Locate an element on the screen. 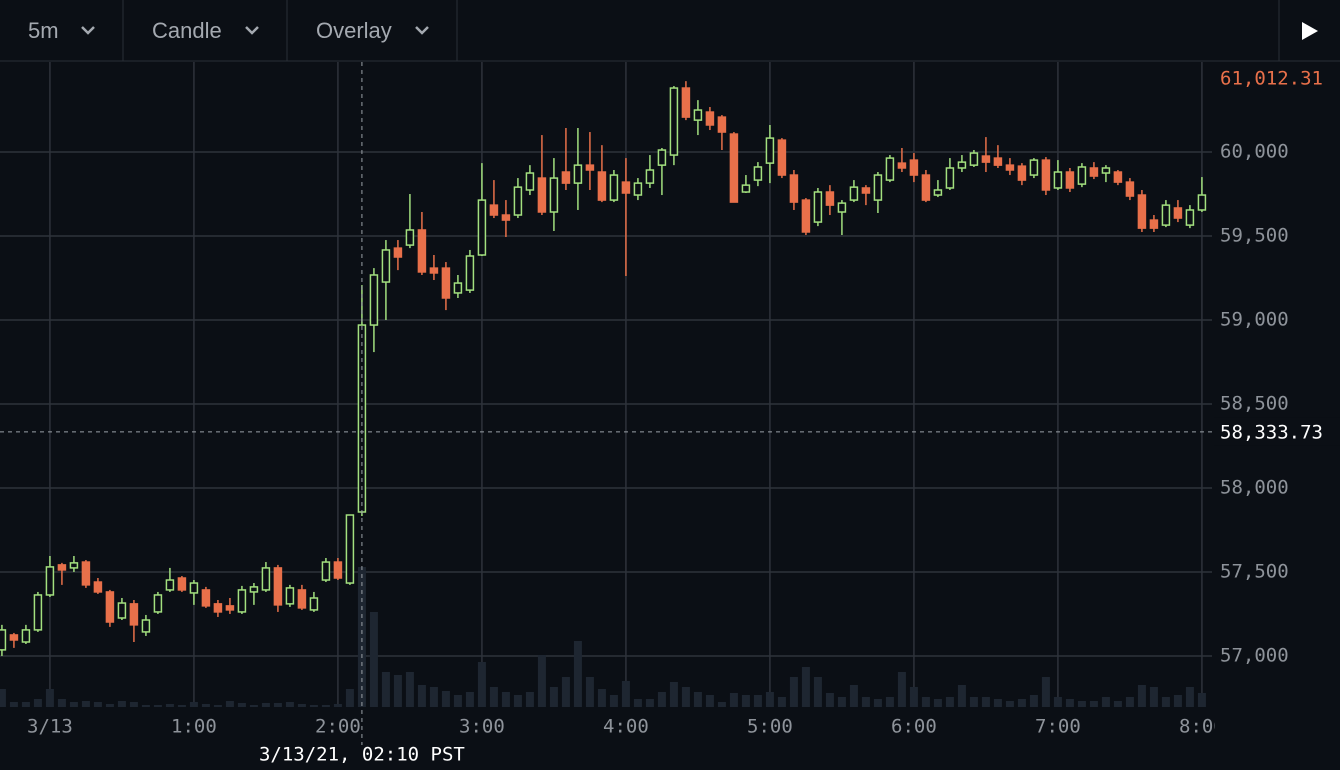  overlay-select: Overlay is located at coordinates (372, 30).